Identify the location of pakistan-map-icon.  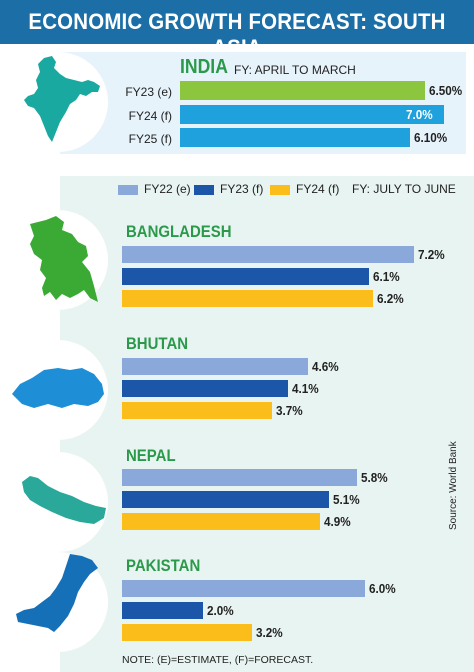
(57, 593).